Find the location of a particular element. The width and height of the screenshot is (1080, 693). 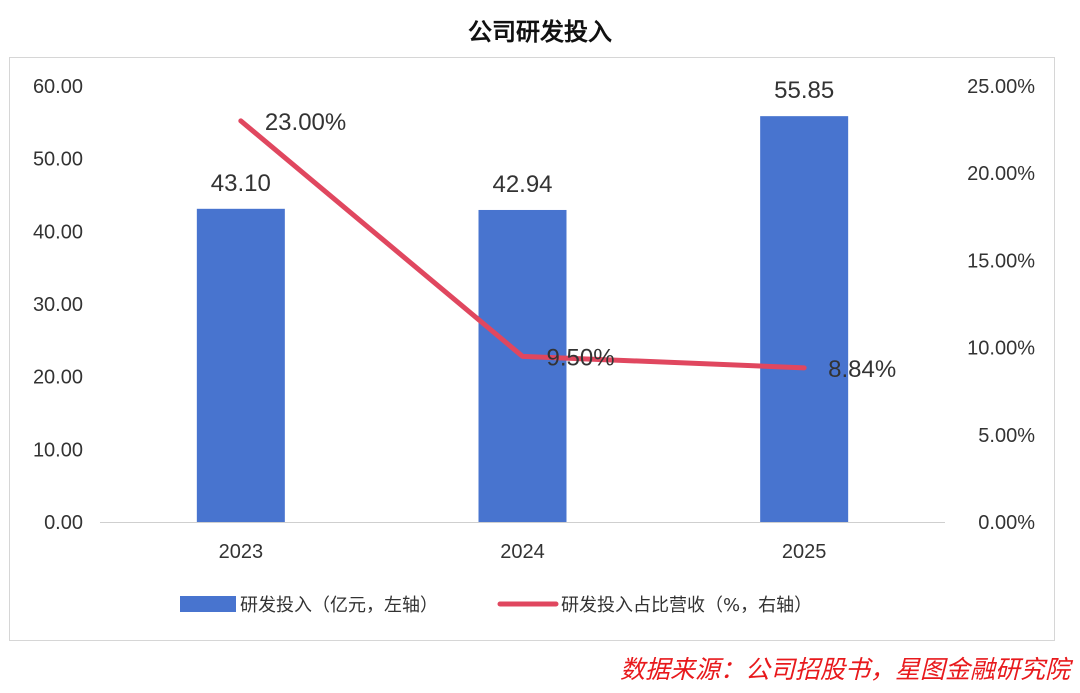

line-data-label: 23.00% is located at coordinates (305, 122).